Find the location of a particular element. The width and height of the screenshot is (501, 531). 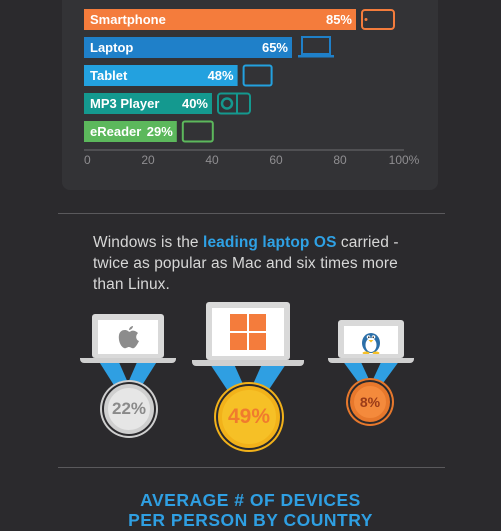

medal-windows: 49% is located at coordinates (249, 417).